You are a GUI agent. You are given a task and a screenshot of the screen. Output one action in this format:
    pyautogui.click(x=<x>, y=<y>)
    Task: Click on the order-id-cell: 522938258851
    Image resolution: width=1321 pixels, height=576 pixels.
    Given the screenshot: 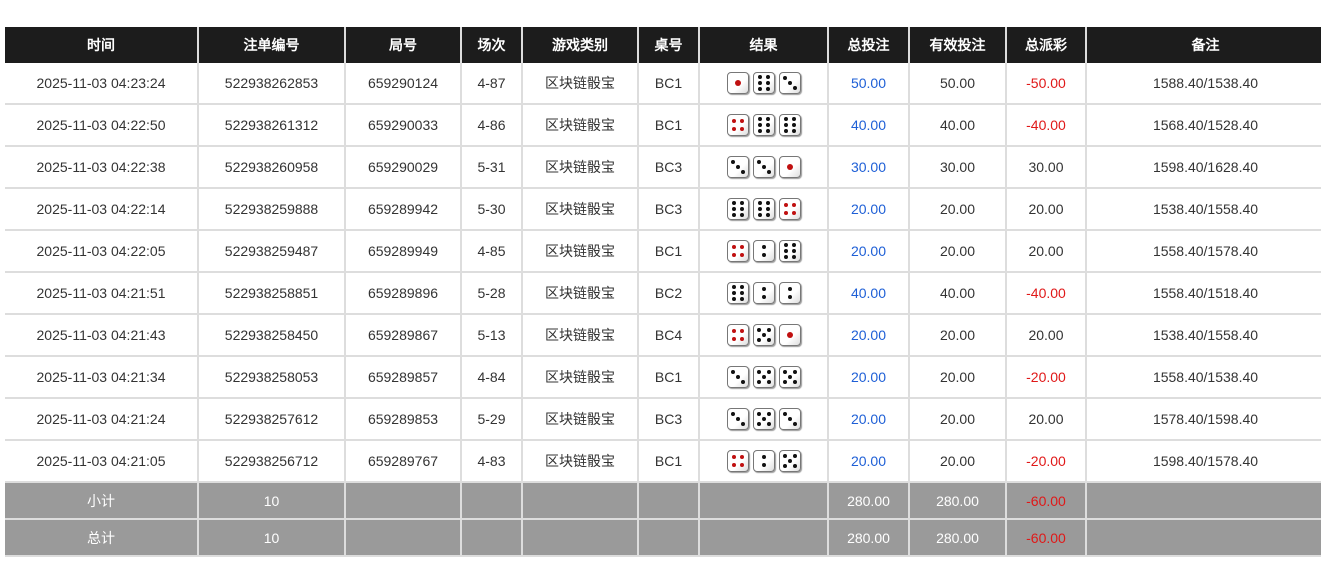 What is the action you would take?
    pyautogui.click(x=272, y=293)
    